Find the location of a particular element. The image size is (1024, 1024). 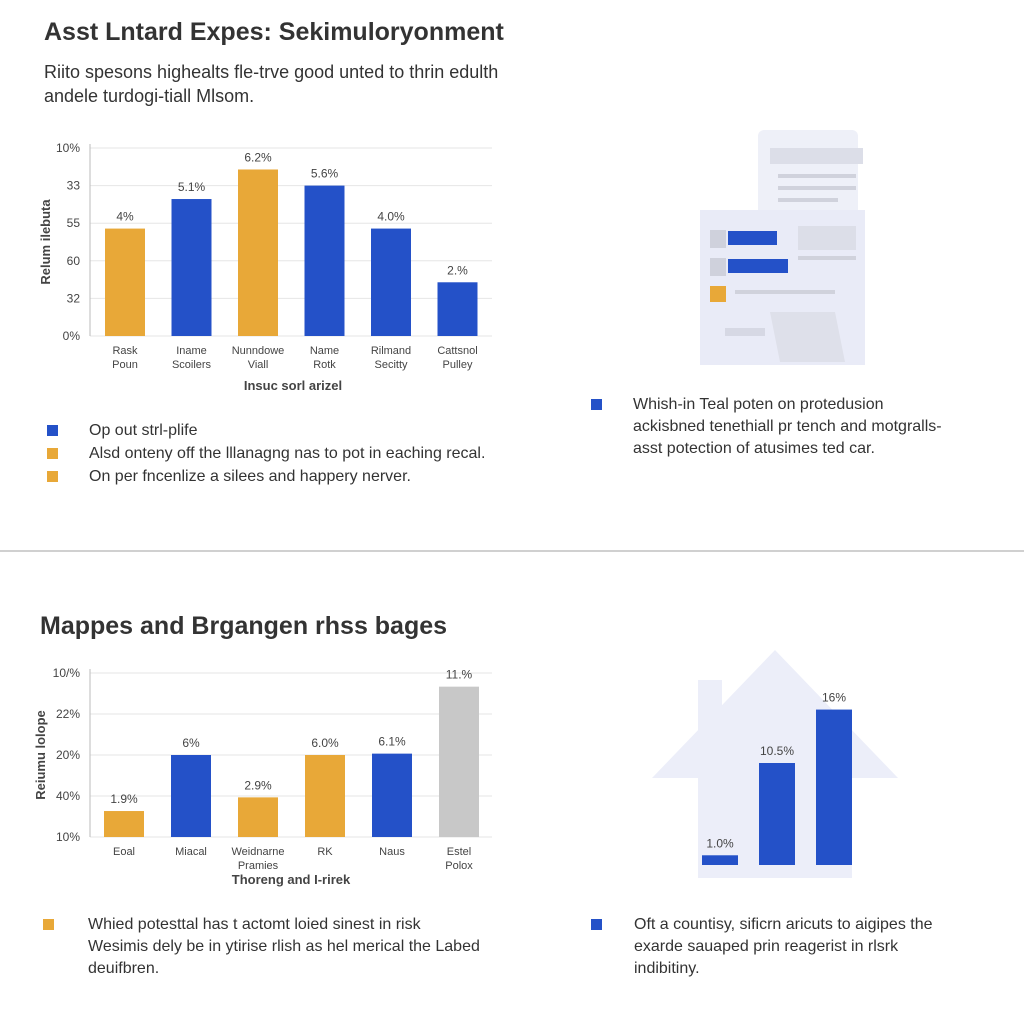

value-label: 5.6% is located at coordinates (325, 174).